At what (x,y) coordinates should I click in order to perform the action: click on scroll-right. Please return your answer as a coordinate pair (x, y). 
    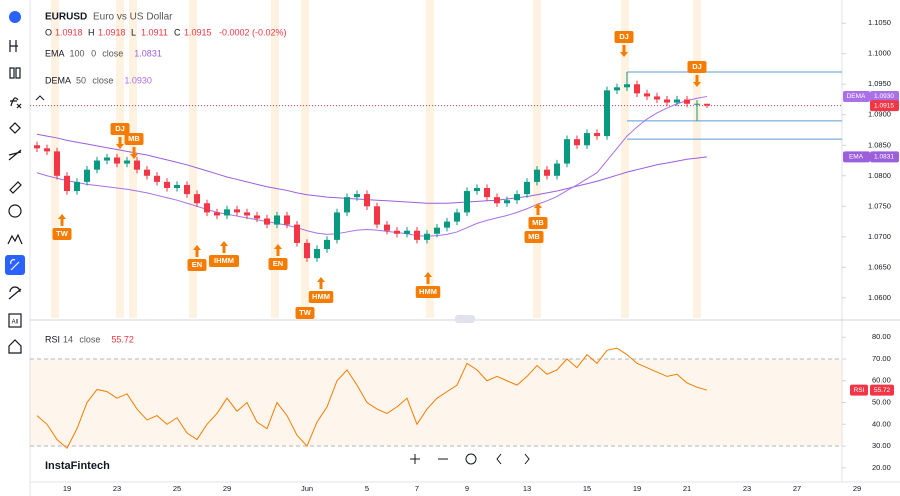
    Looking at the image, I should click on (527, 459).